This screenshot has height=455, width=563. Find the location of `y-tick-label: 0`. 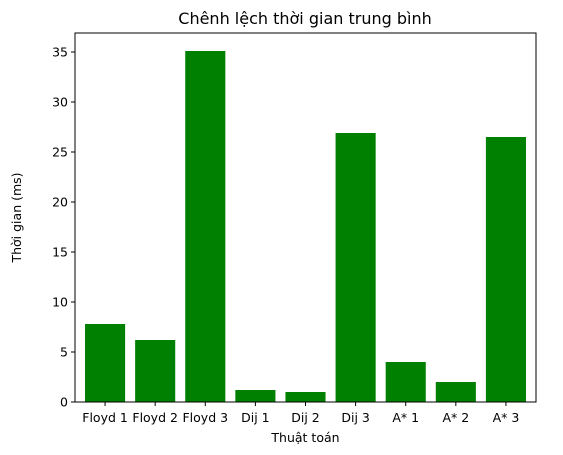

y-tick-label: 0 is located at coordinates (64, 402).